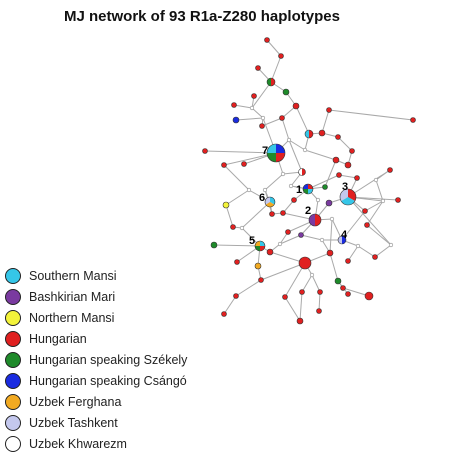 This screenshot has height=454, width=474. Describe the element at coordinates (75, 401) in the screenshot. I see `legend-label: Uzbek Ferghana` at that location.